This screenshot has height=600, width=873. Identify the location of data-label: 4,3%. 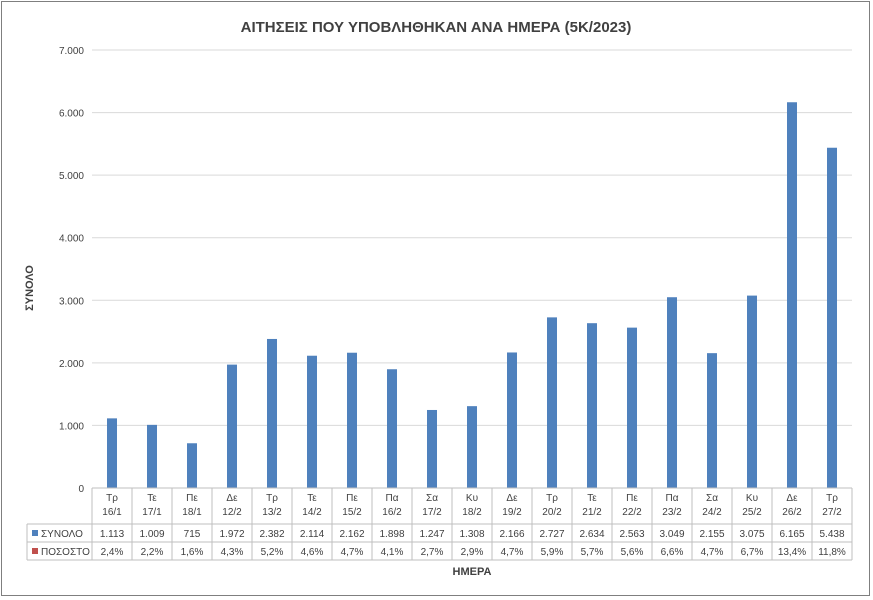
(232, 552).